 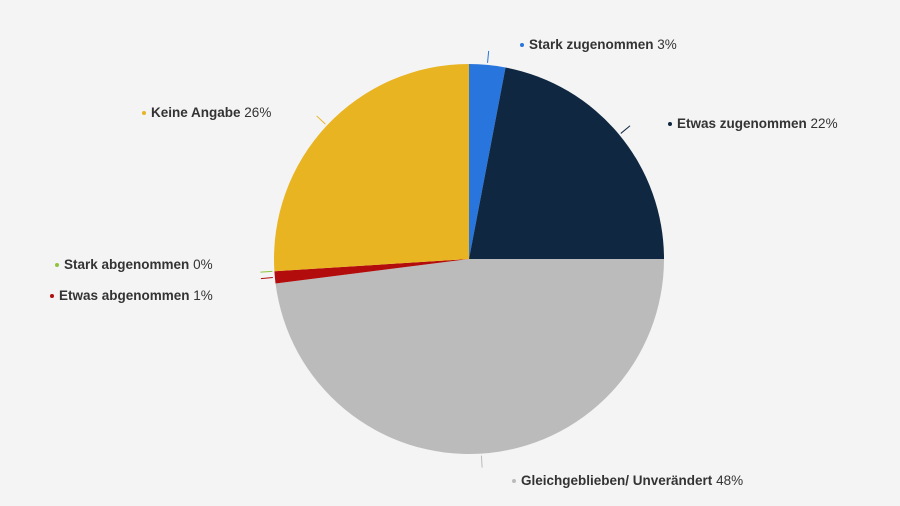 What do you see at coordinates (824, 123) in the screenshot?
I see `value-label: 22%` at bounding box center [824, 123].